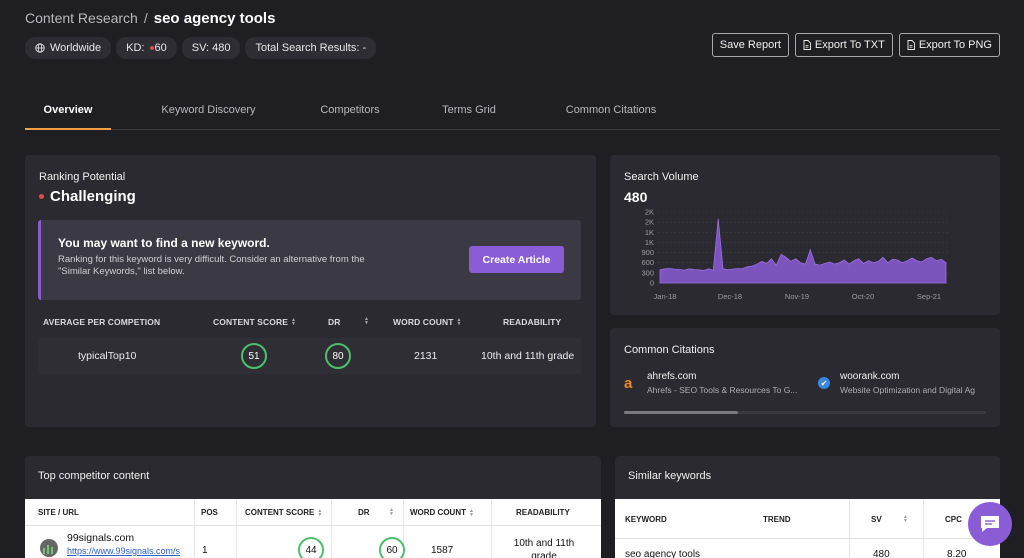 The image size is (1024, 558). I want to click on export-png-button: Export To PNG, so click(949, 45).